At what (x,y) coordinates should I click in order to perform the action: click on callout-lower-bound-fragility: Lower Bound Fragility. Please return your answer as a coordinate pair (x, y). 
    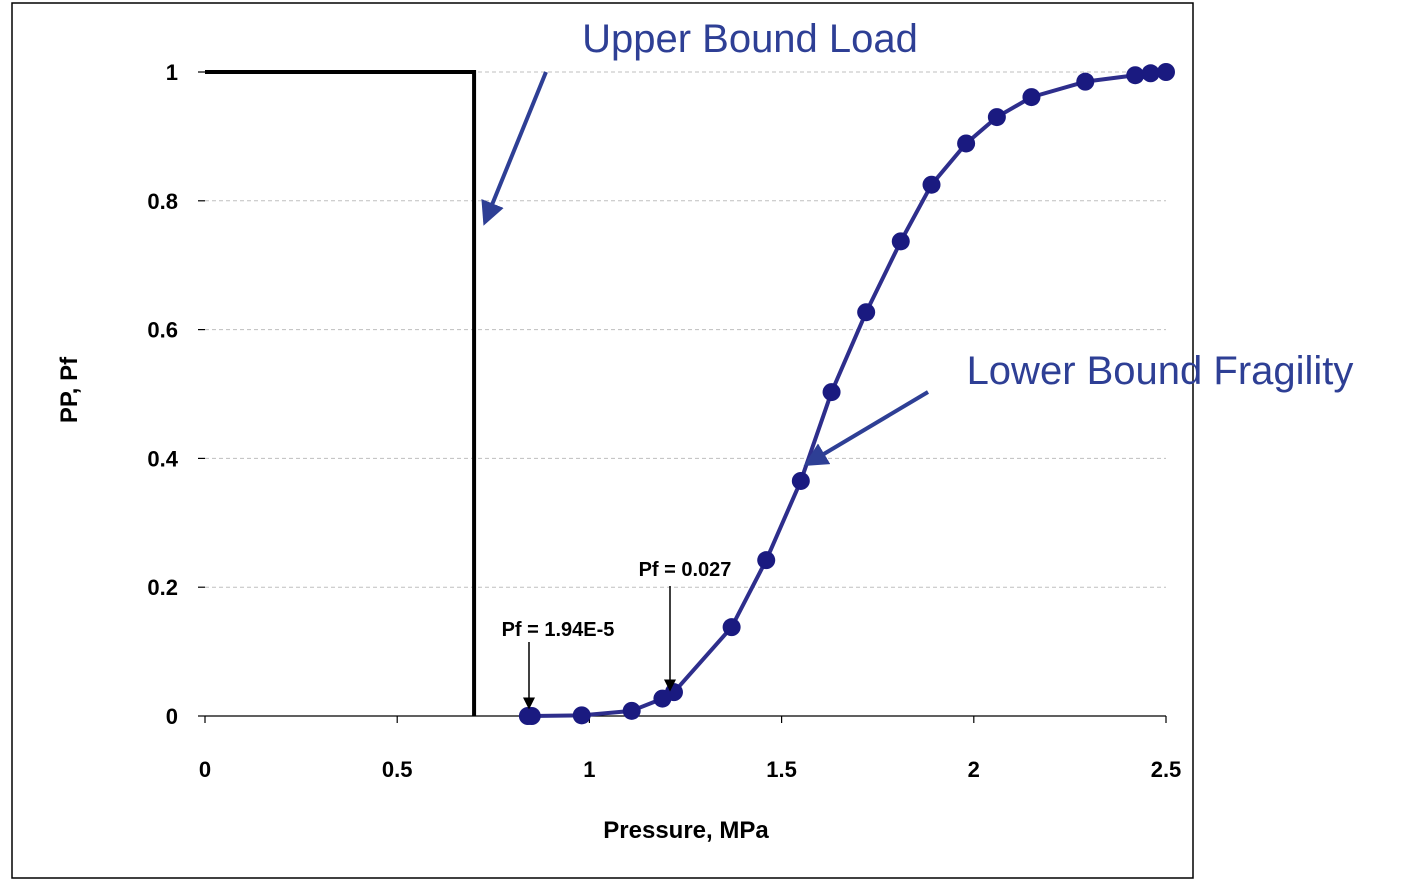
    Looking at the image, I should click on (1160, 371).